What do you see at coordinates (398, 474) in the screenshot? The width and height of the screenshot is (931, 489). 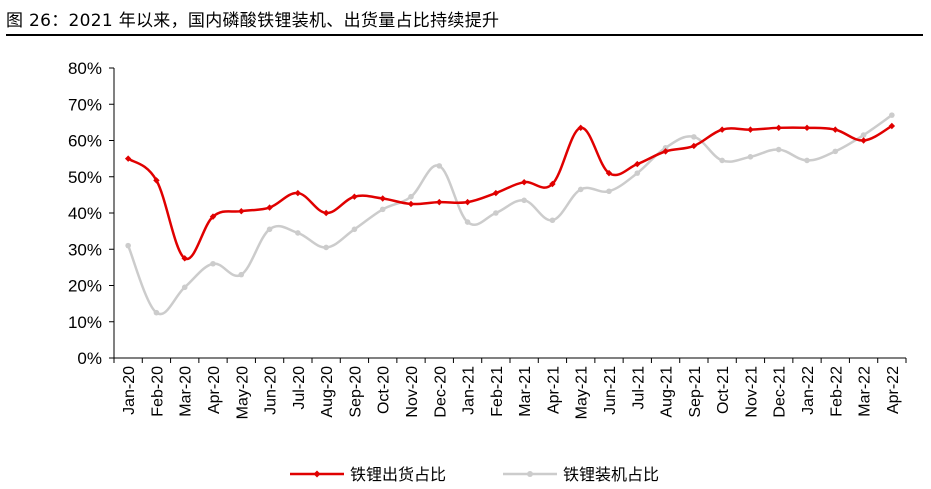 I see `legend-label: 铁锂出货占比` at bounding box center [398, 474].